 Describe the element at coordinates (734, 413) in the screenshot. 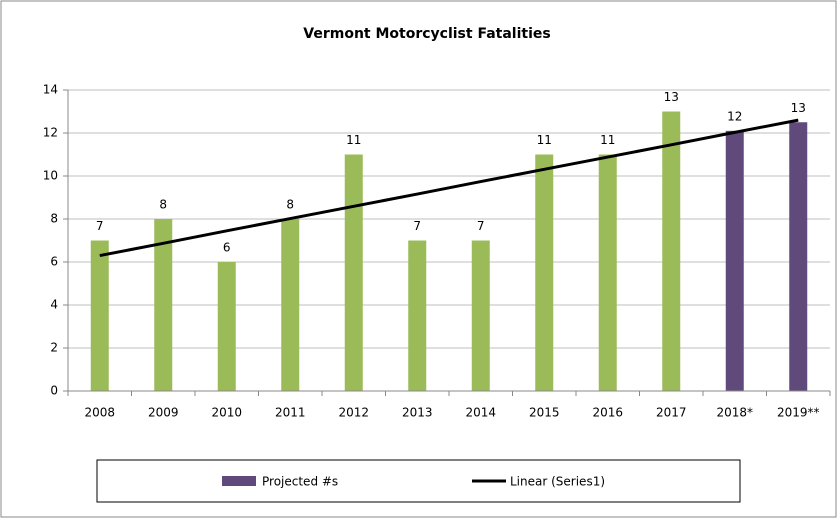

I see `x-tick-label: 2018*` at that location.